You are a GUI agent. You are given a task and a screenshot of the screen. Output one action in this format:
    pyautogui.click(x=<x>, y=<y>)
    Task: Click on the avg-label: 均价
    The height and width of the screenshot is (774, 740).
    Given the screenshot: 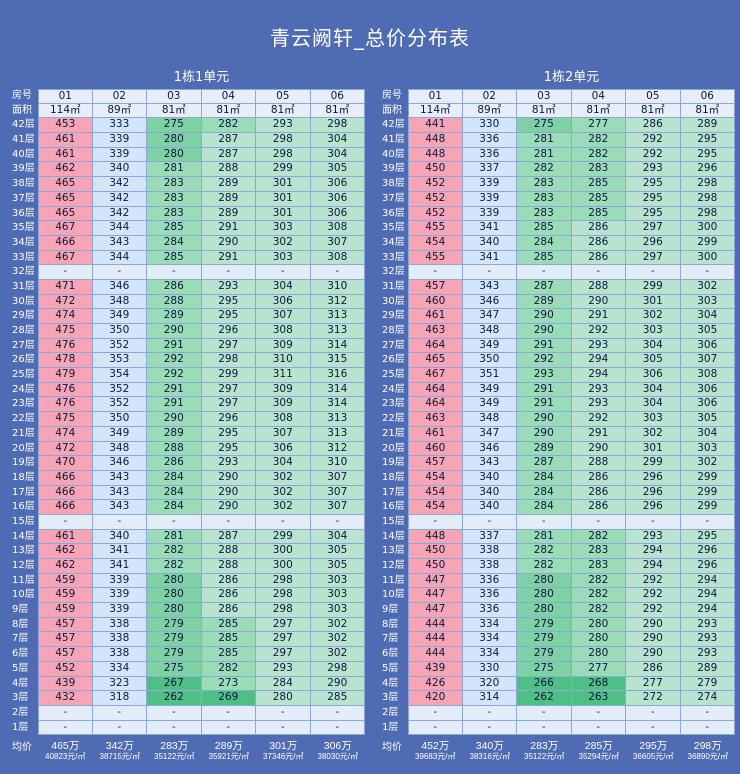 What is the action you would take?
    pyautogui.click(x=392, y=747)
    